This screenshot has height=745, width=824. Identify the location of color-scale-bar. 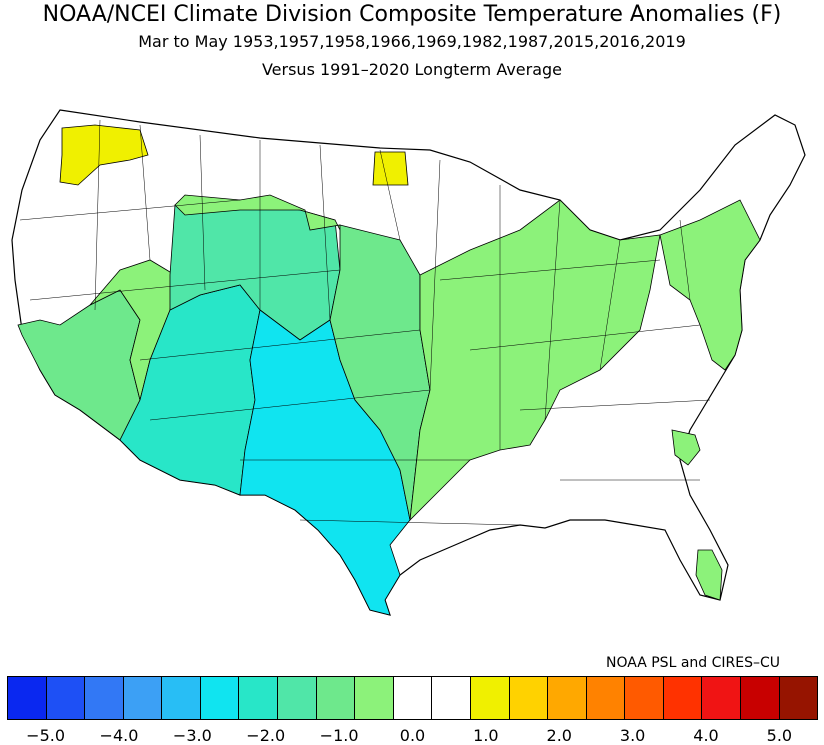
(412, 698).